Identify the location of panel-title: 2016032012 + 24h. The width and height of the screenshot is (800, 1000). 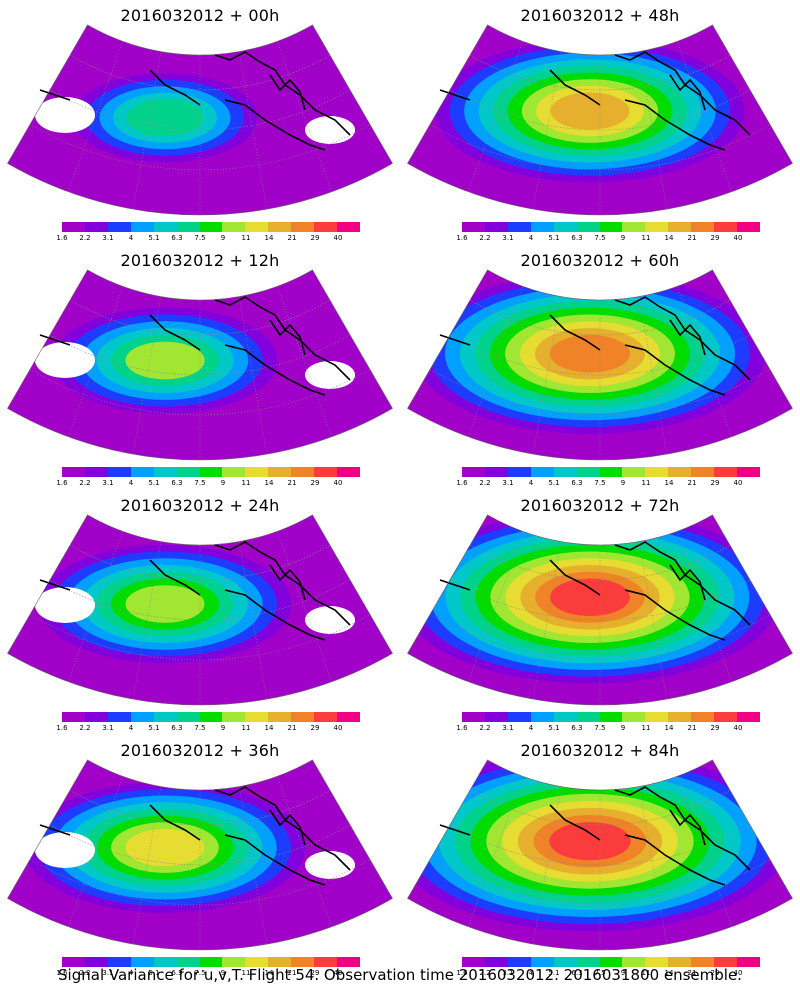
(200, 505).